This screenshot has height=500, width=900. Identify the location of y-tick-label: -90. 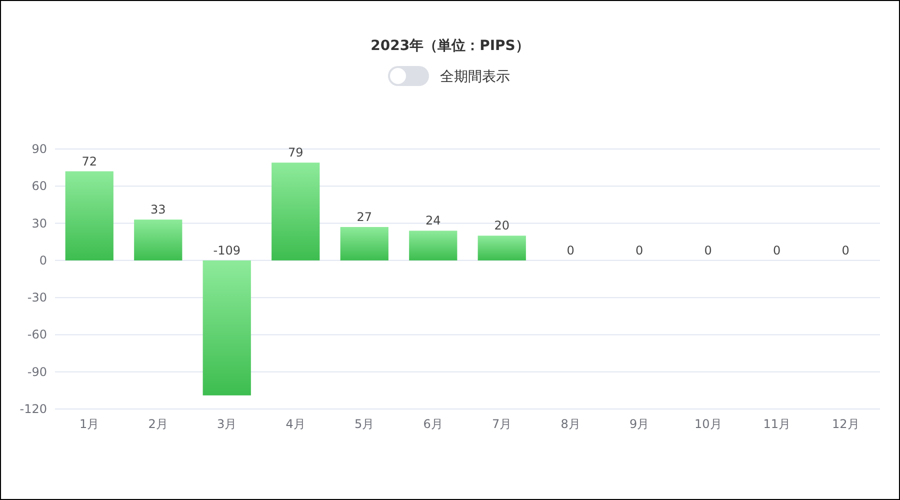
(37, 371).